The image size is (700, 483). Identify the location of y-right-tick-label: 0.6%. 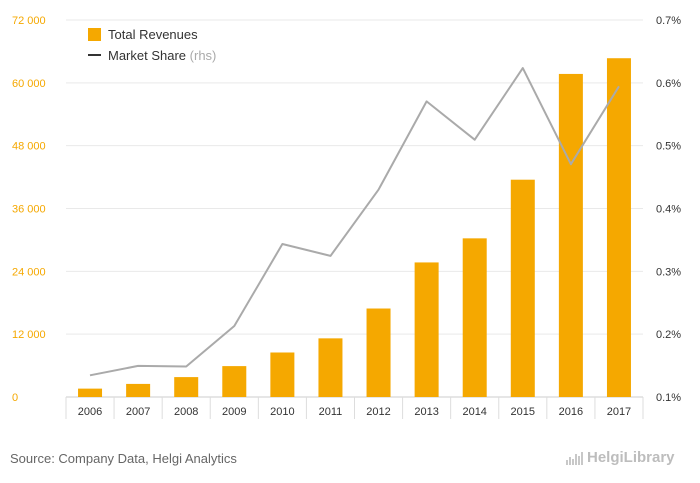
(668, 84).